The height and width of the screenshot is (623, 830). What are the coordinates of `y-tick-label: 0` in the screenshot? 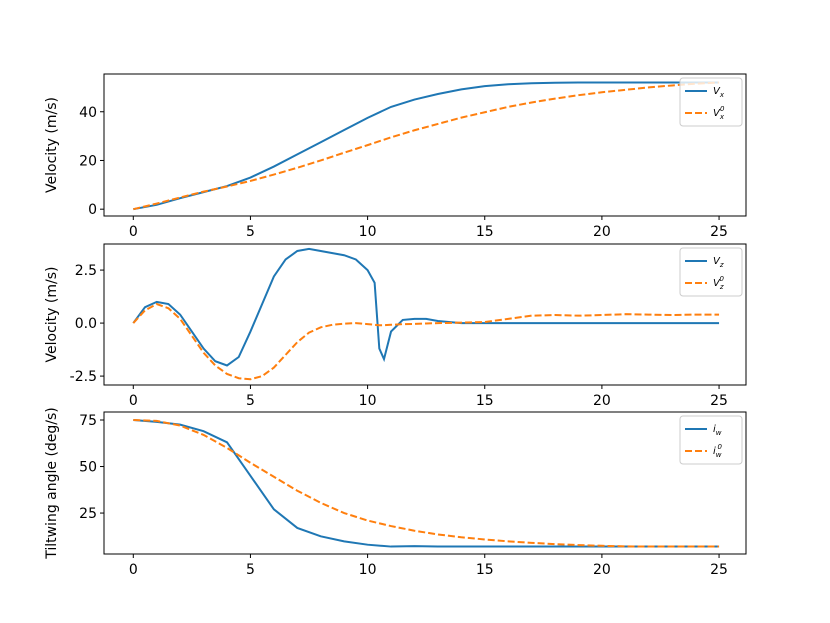 It's located at (92, 210).